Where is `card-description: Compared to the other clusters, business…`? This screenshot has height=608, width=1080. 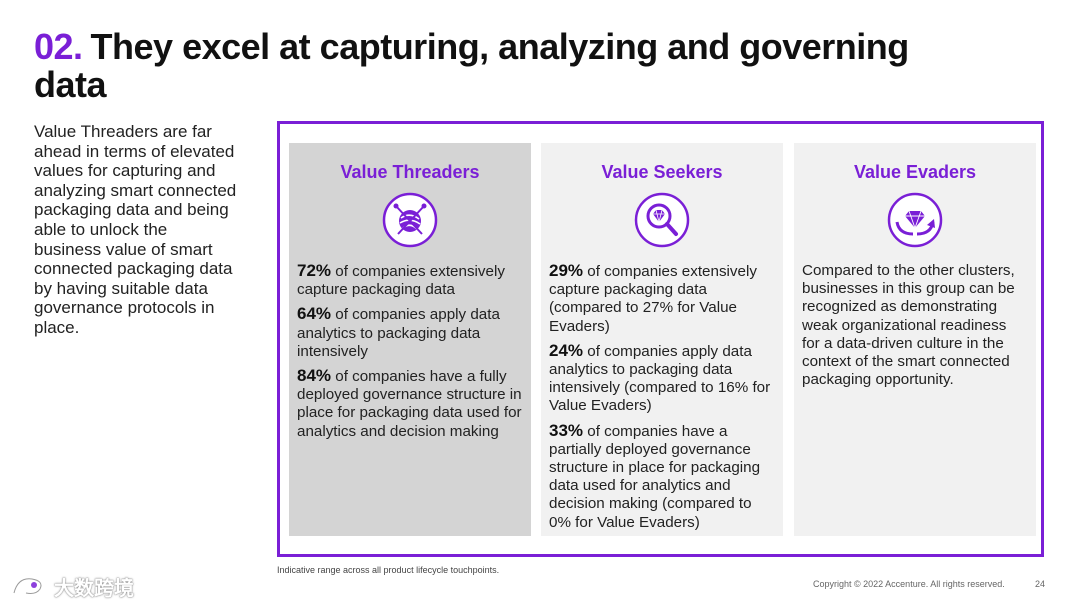 card-description: Compared to the other clusters, business… is located at coordinates (908, 325).